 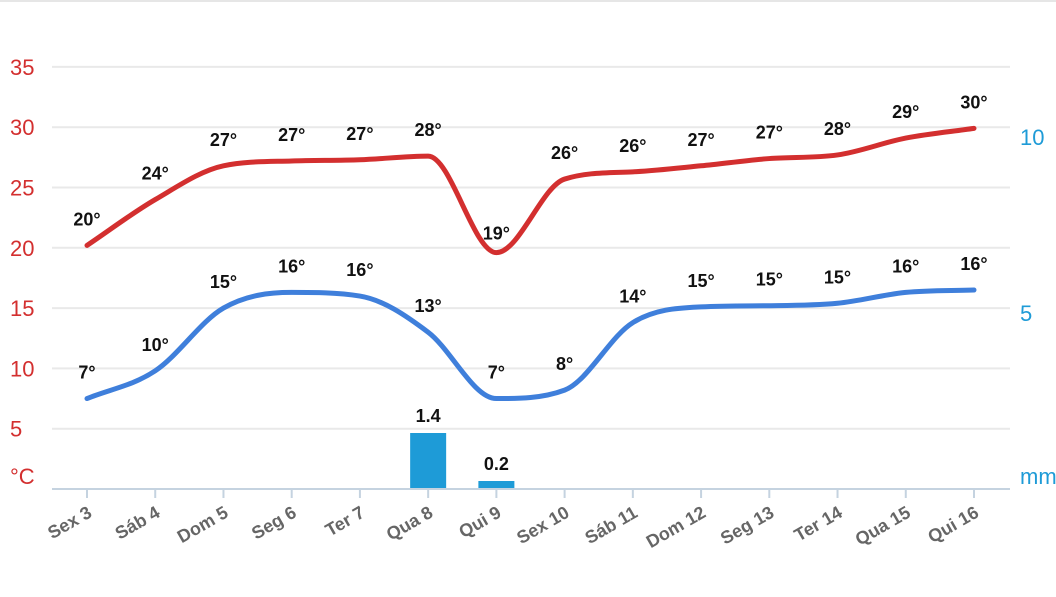 What do you see at coordinates (564, 364) in the screenshot?
I see `min-temperature-label: 8°` at bounding box center [564, 364].